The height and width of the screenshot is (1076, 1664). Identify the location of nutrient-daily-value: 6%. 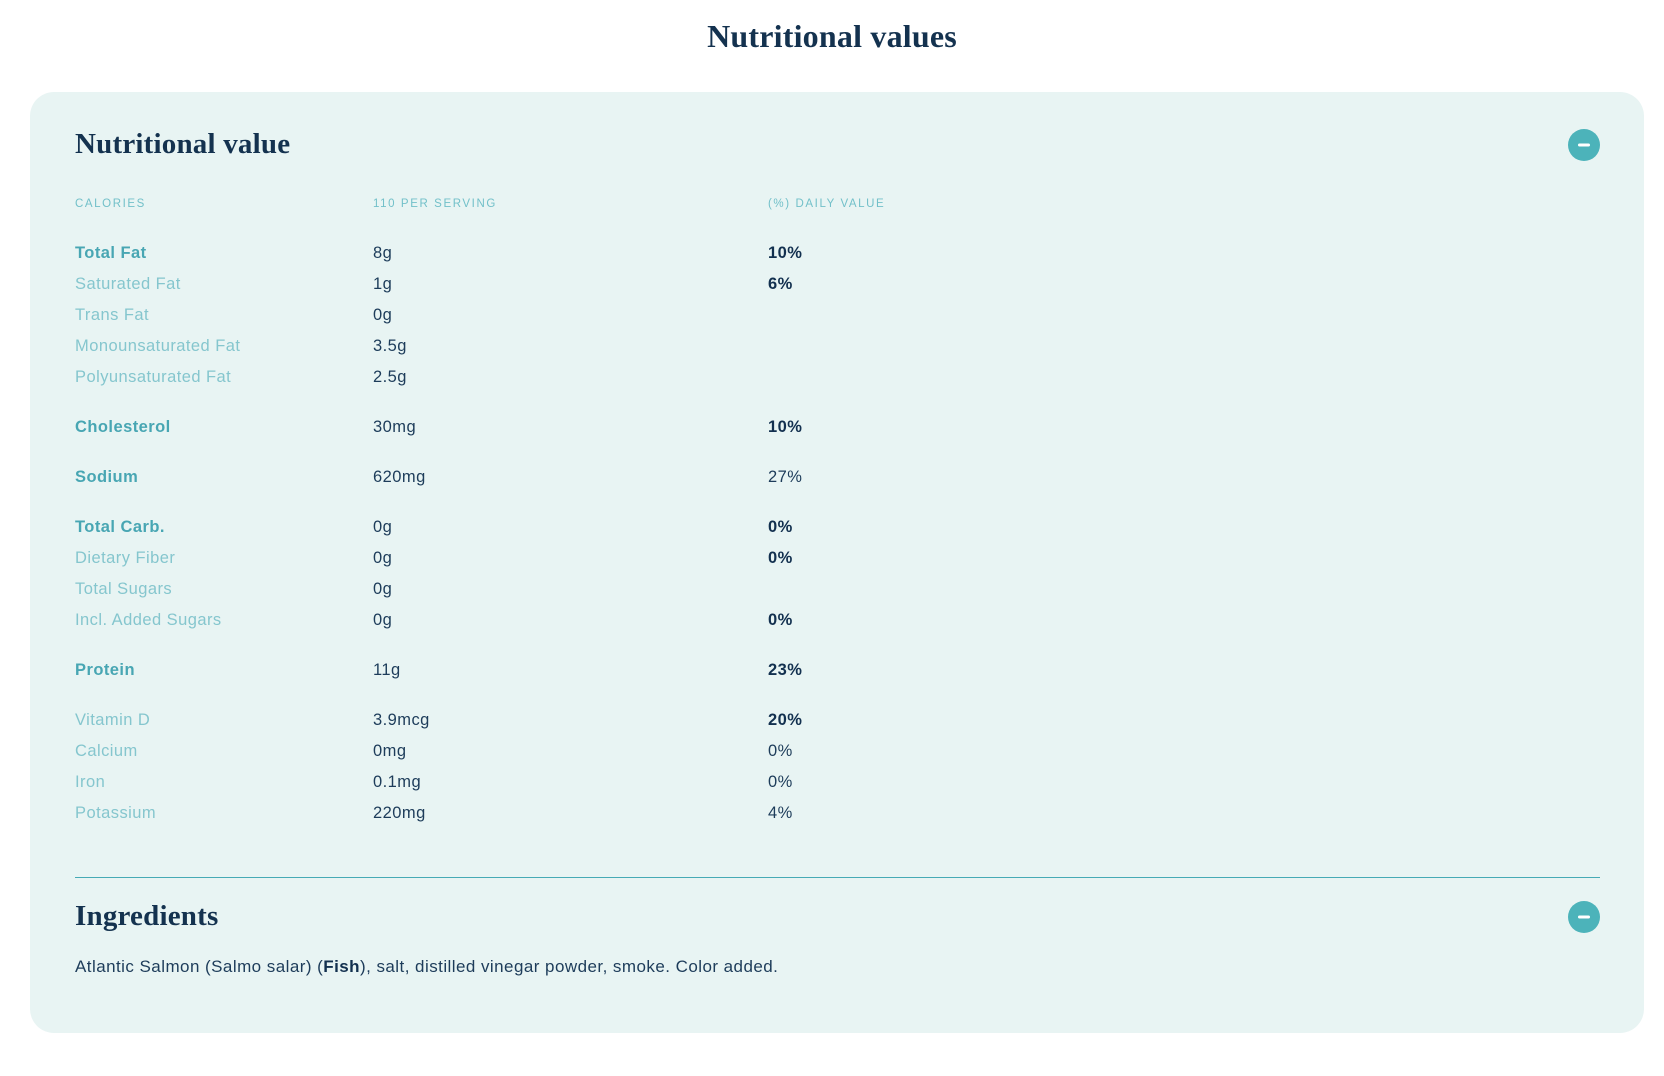
(780, 284).